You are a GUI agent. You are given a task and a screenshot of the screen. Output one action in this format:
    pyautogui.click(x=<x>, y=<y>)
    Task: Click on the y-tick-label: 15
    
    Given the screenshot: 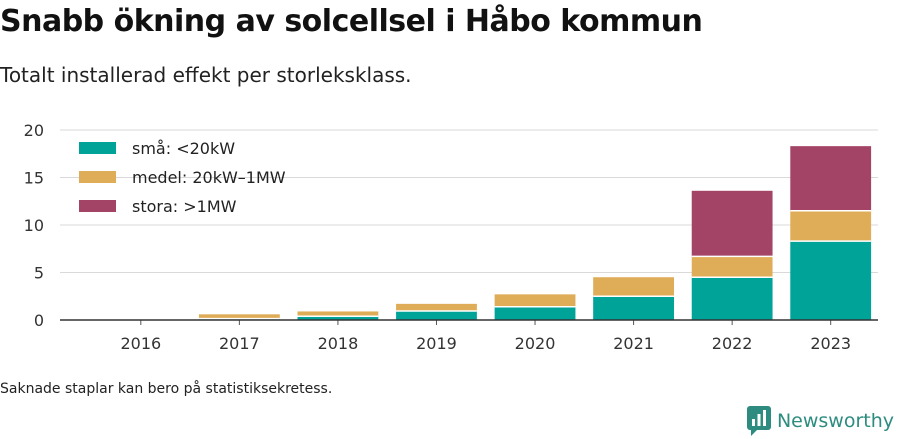 What is the action you would take?
    pyautogui.click(x=34, y=178)
    